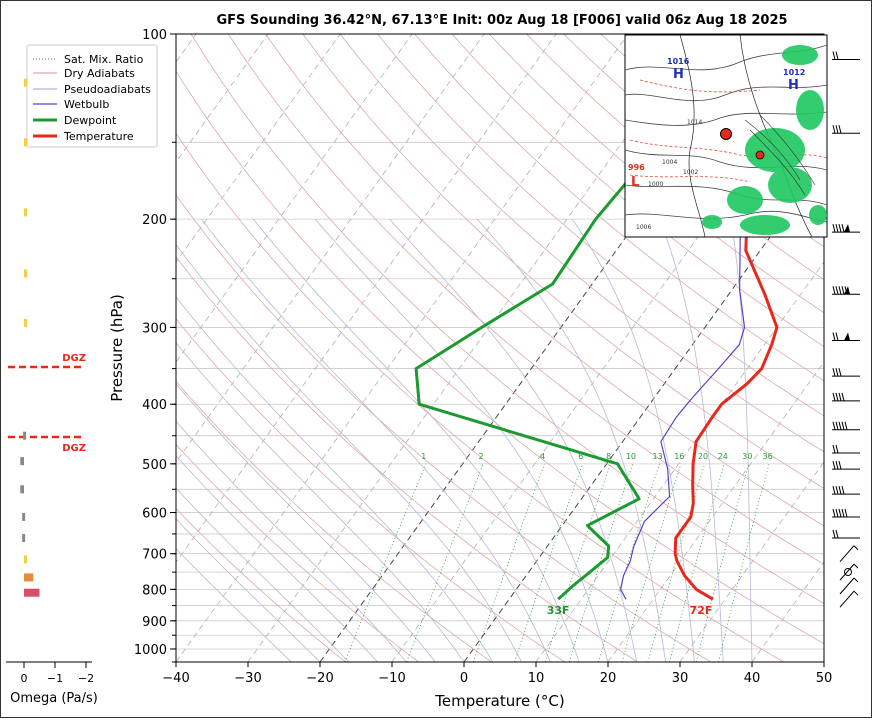 The image size is (872, 722). I want to click on omega-tick-label-0: 0, so click(24, 678).